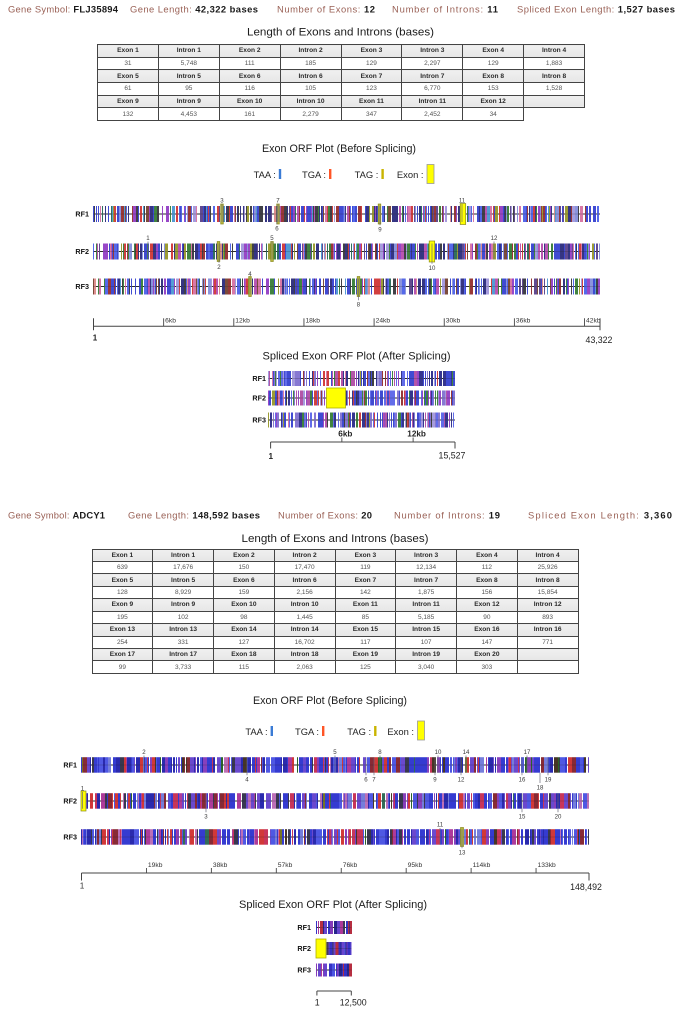 Image resolution: width=681 pixels, height=1031 pixels. I want to click on svg-text: 95kb, so click(415, 865).